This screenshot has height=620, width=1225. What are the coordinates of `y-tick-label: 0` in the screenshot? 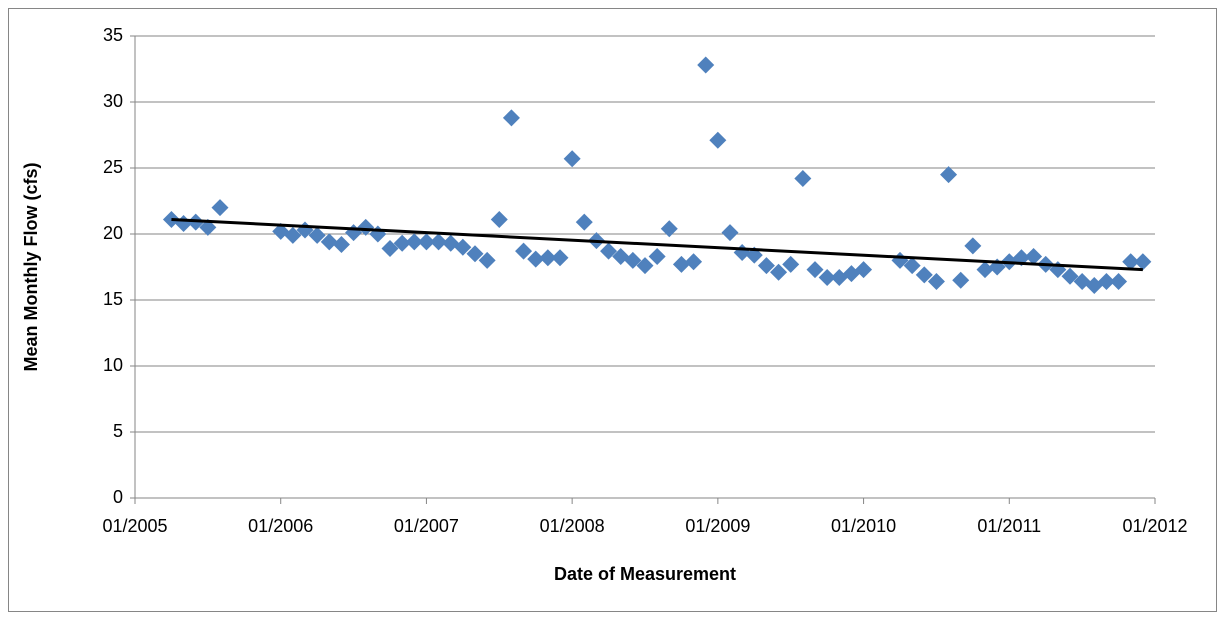 It's located at (118, 497).